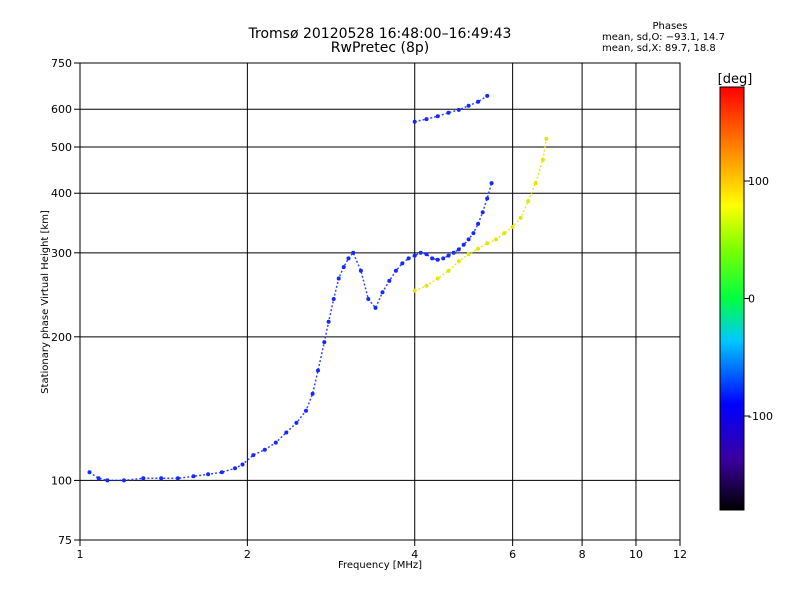 The image size is (800, 600). I want to click on x-tick-label: 1, so click(80, 554).